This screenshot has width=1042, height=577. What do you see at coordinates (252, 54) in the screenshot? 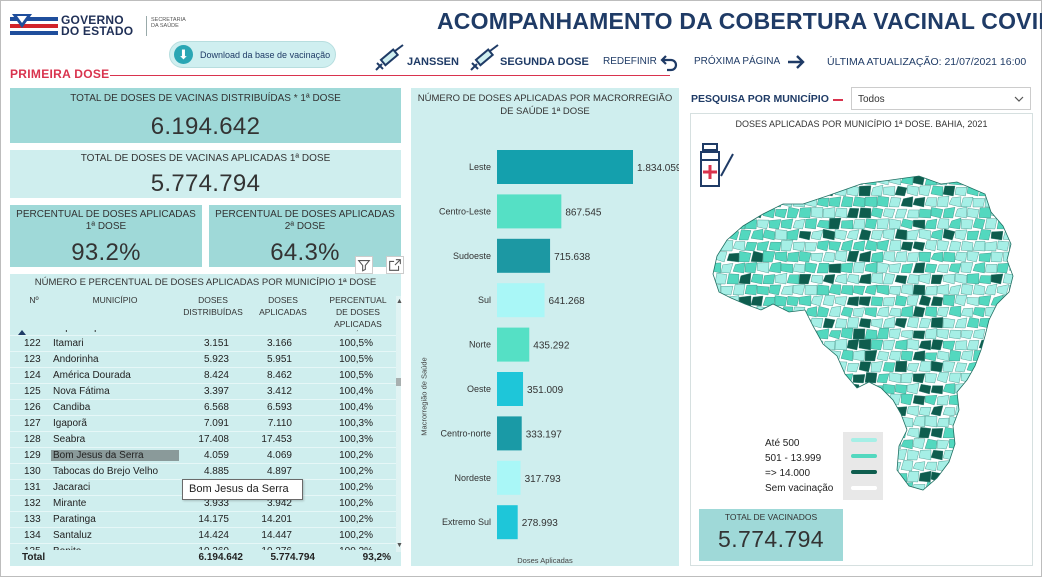
I see `download-base-button: ⬇ Download da base de vacinação` at bounding box center [252, 54].